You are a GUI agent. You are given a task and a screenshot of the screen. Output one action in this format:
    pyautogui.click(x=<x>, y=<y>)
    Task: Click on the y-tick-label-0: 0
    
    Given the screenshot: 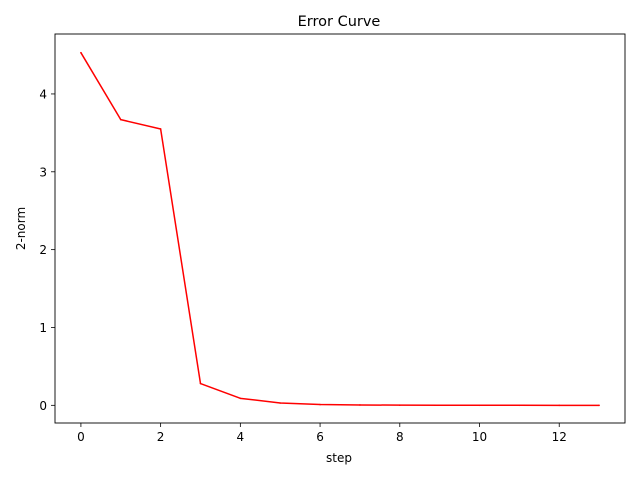 What is the action you would take?
    pyautogui.click(x=43, y=406)
    